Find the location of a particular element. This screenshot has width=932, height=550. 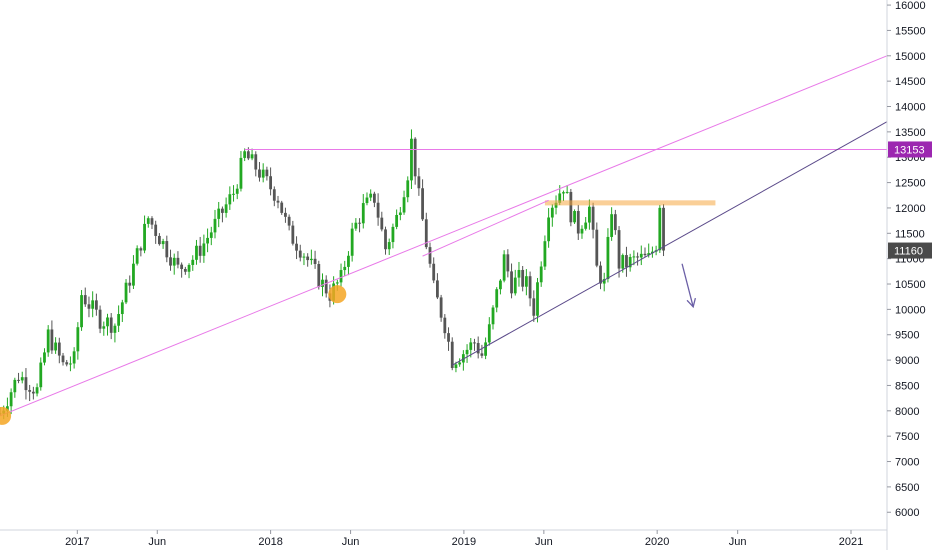

price-tick-label-16000: 16000 is located at coordinates (910, 6).